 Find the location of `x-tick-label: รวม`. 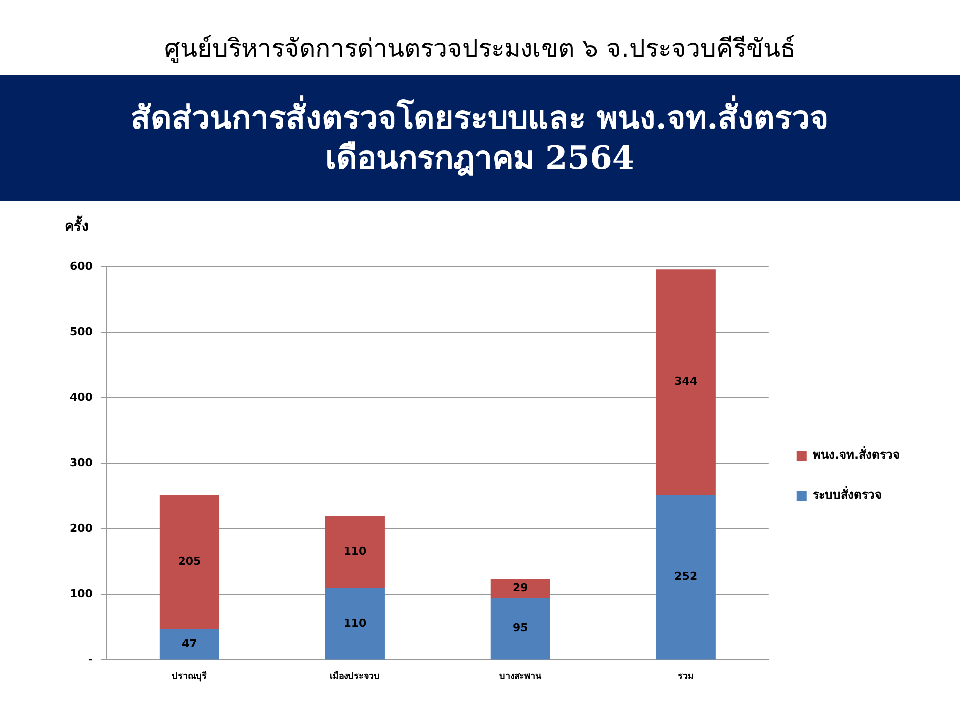

x-tick-label: รวม is located at coordinates (686, 677).